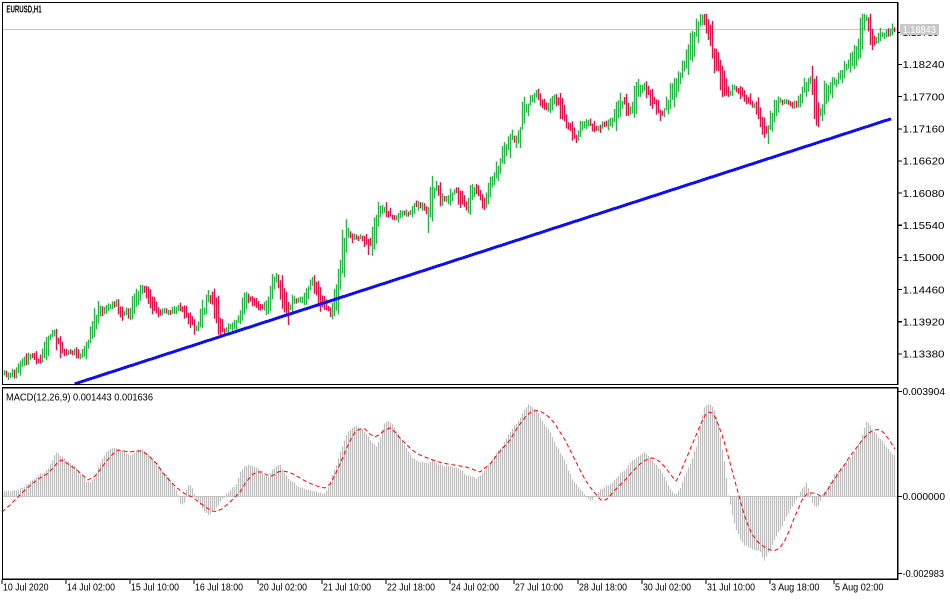 Image resolution: width=950 pixels, height=605 pixels. What do you see at coordinates (26, 588) in the screenshot?
I see `svg-text: 10 Jul 2020` at bounding box center [26, 588].